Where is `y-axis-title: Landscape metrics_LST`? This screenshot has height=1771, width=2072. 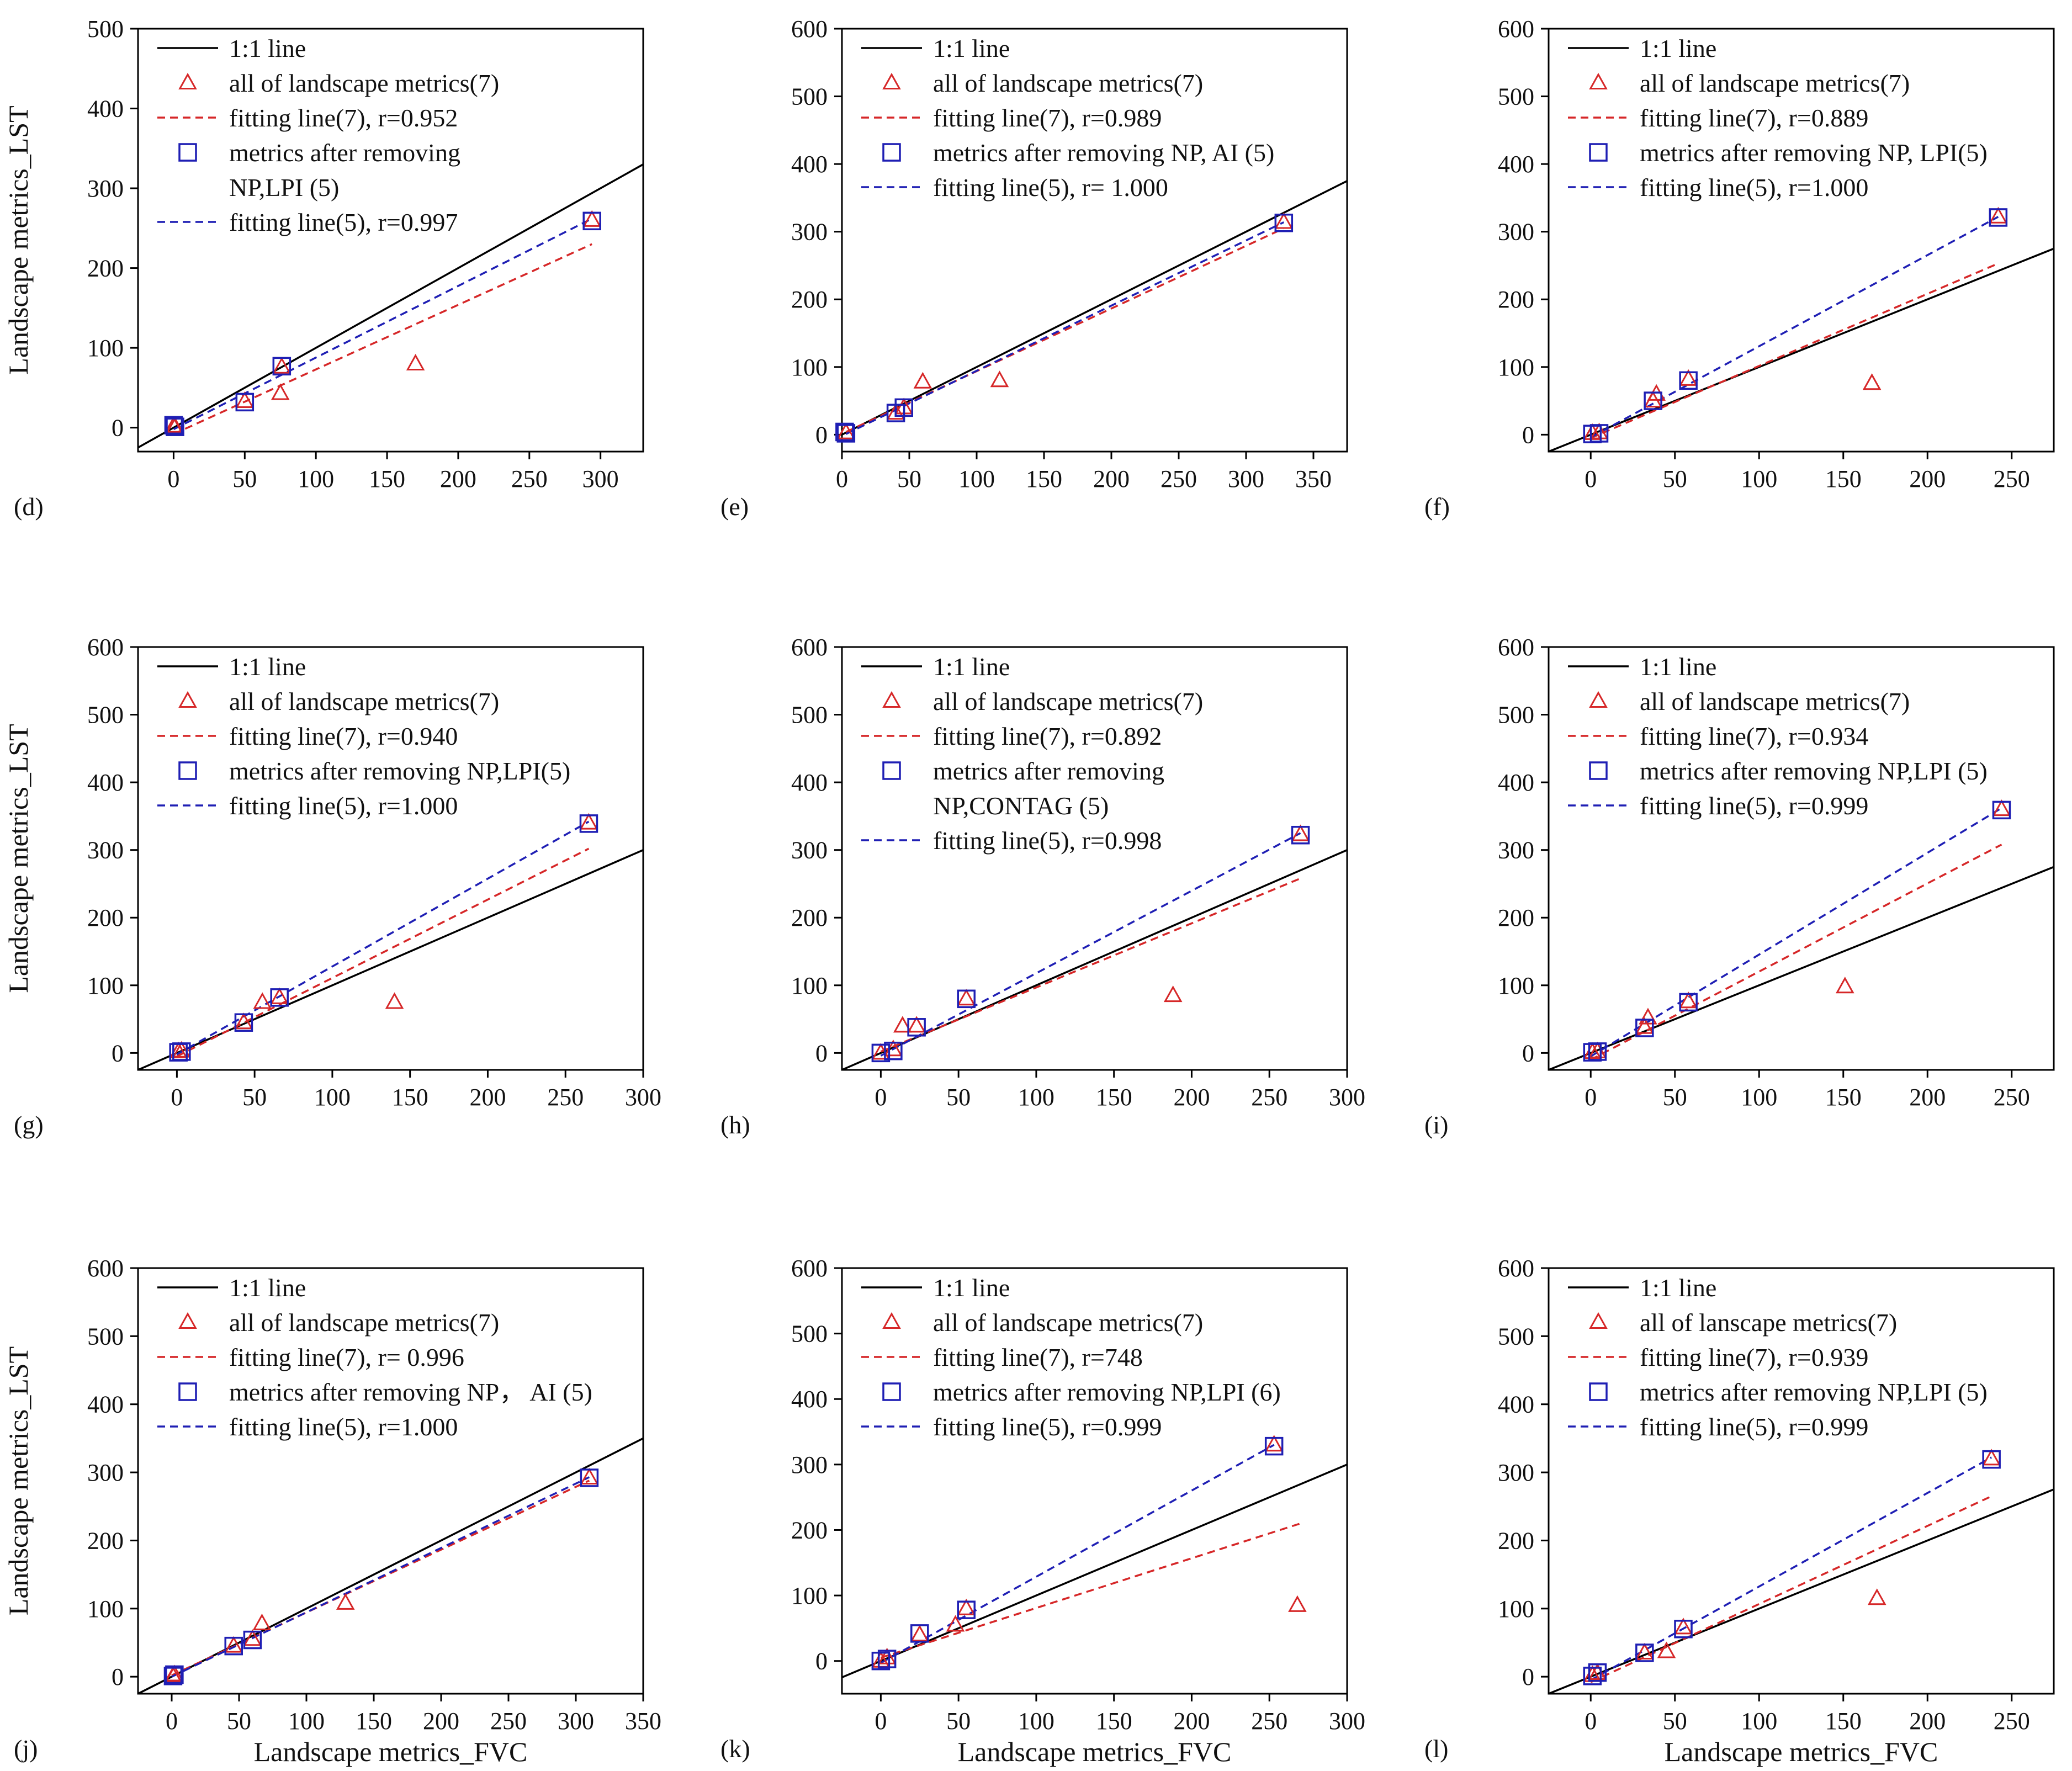 y-axis-title: Landscape metrics_LST is located at coordinates (18, 1480).